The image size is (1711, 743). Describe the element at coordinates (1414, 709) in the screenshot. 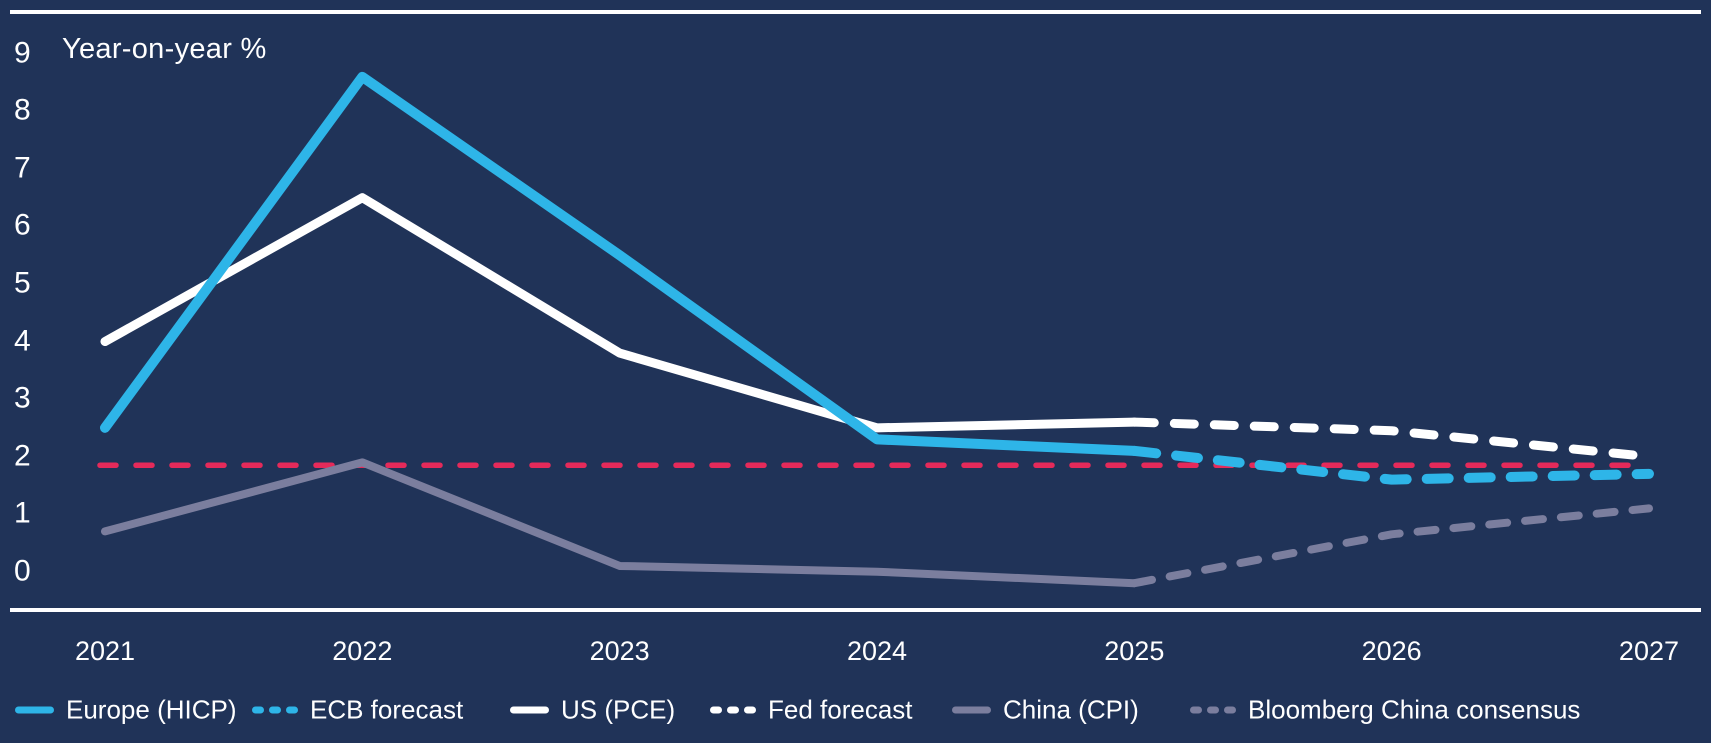

I see `legend-label: Bloomberg China consensus` at that location.